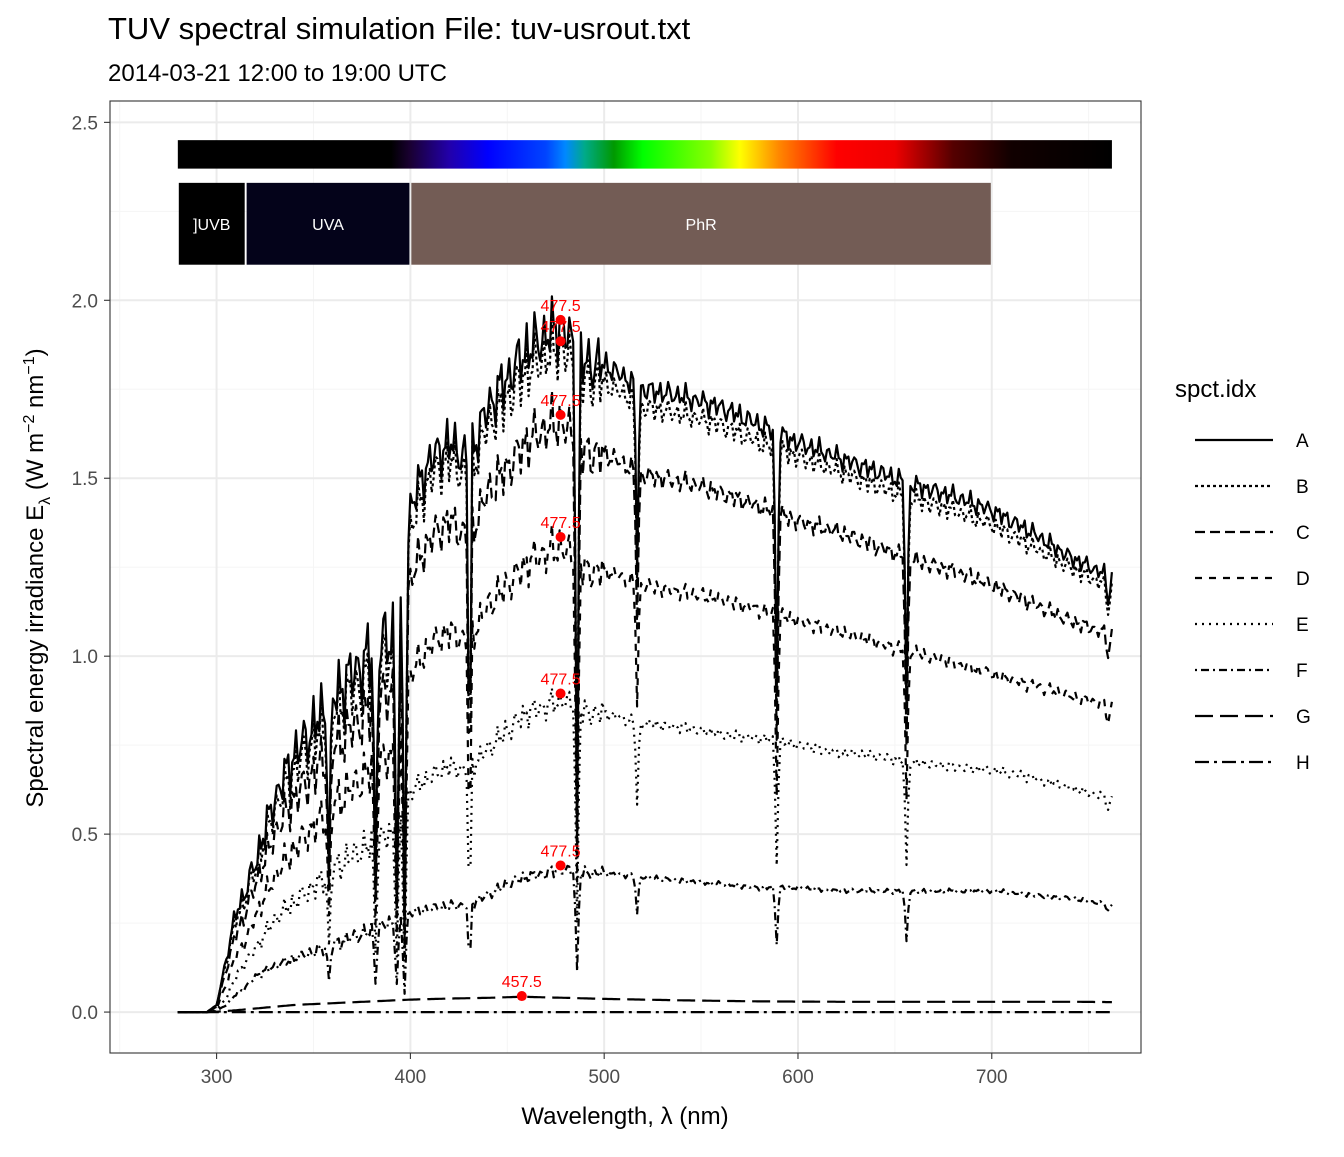 The width and height of the screenshot is (1344, 1157). What do you see at coordinates (91, 568) in the screenshot?
I see `y-axis: 0.0 0.5 1.0 1.5 2.0 2.5` at bounding box center [91, 568].